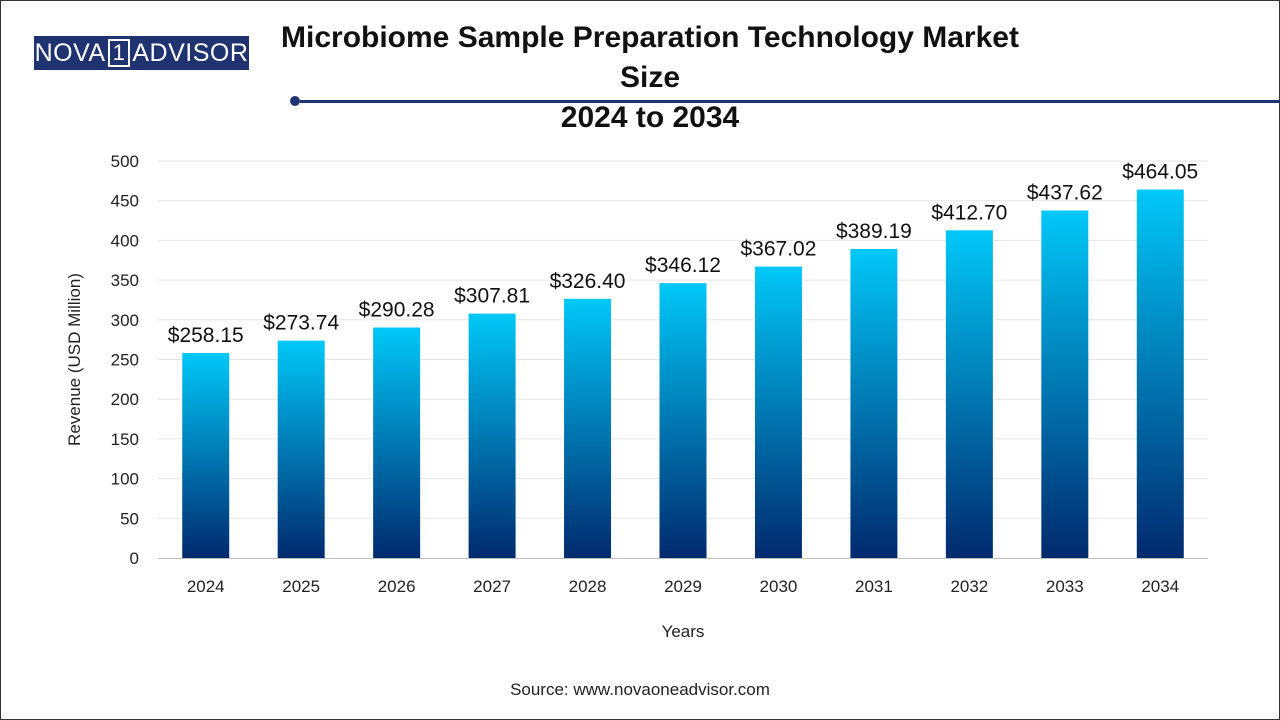 The height and width of the screenshot is (720, 1280). What do you see at coordinates (779, 586) in the screenshot?
I see `x-tick-label: 2030` at bounding box center [779, 586].